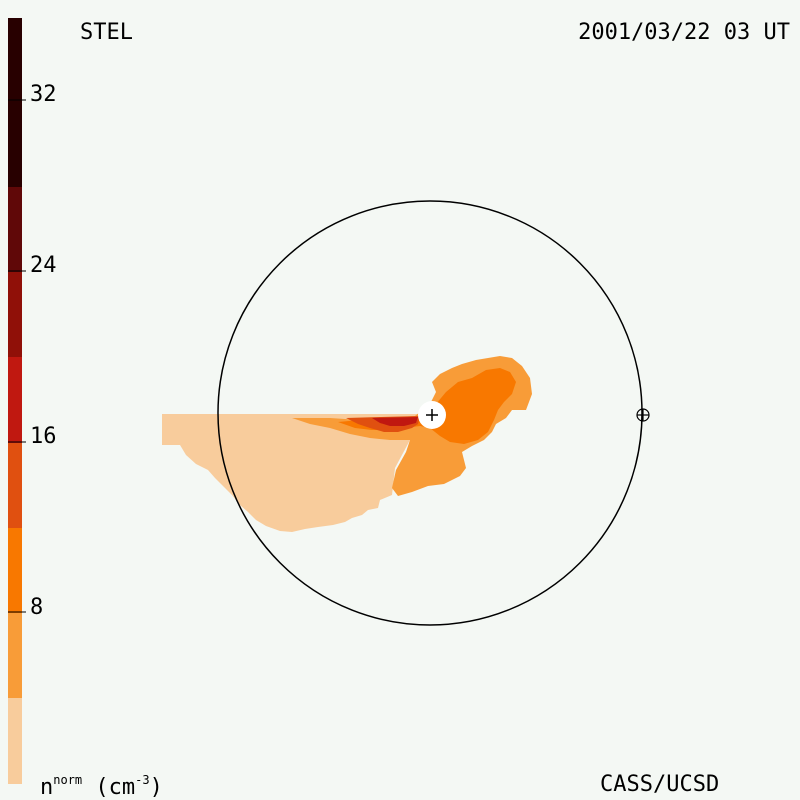 The height and width of the screenshot is (800, 800). Describe the element at coordinates (43, 265) in the screenshot. I see `colorbar-label-24: 24` at that location.